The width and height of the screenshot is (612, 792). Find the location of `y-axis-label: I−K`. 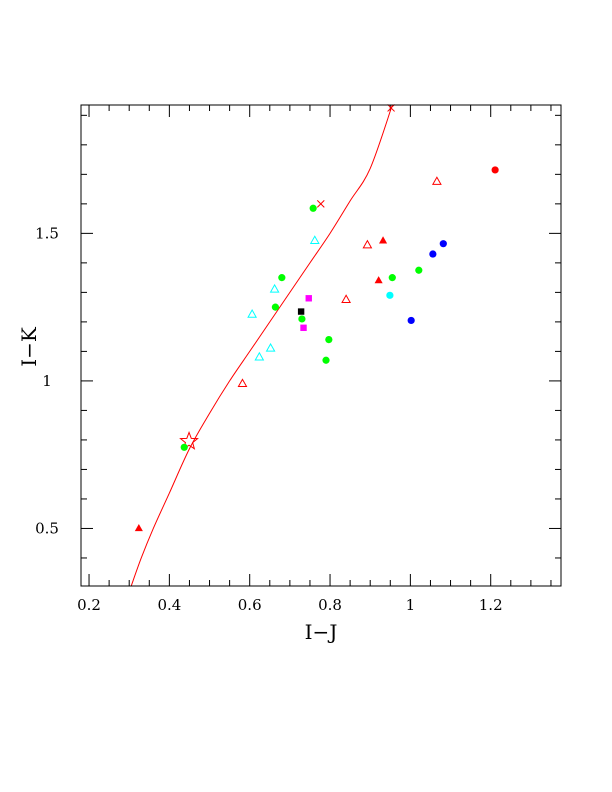

y-axis-label: I−K is located at coordinates (29, 346).